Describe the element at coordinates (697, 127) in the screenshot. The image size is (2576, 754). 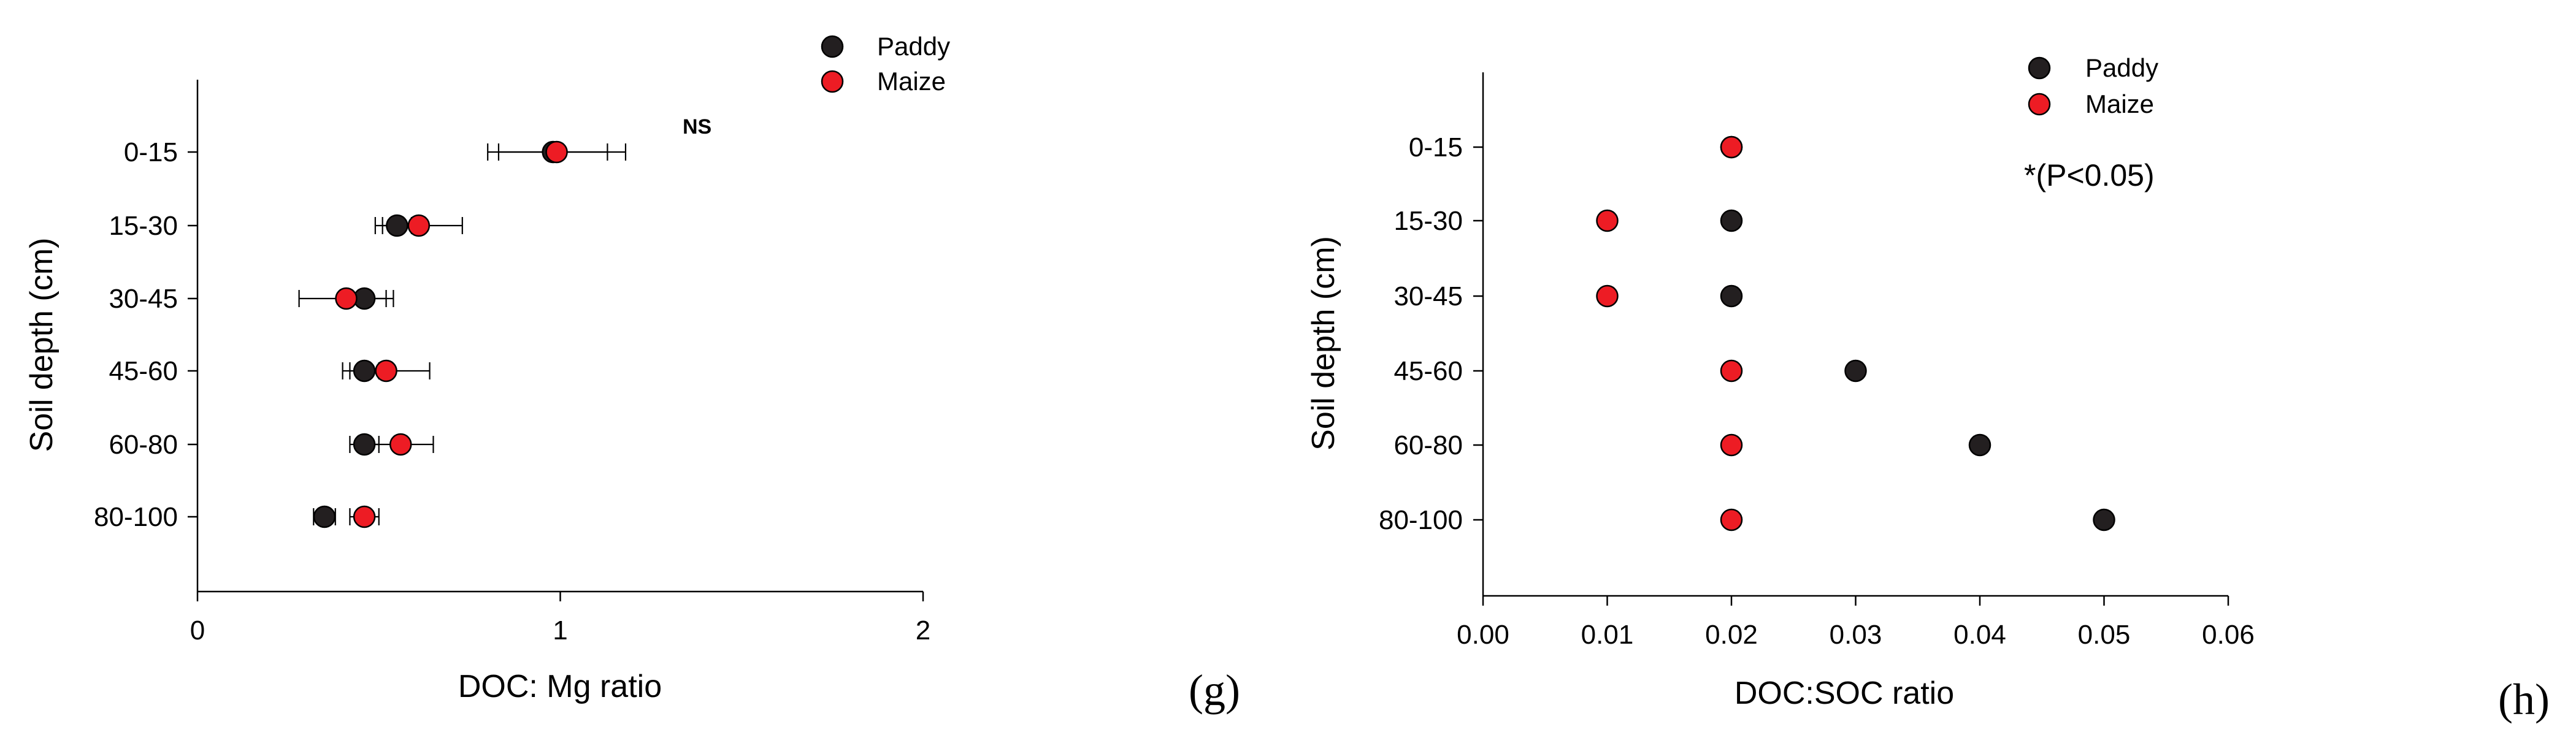
I see `significance-annotation: NS` at that location.